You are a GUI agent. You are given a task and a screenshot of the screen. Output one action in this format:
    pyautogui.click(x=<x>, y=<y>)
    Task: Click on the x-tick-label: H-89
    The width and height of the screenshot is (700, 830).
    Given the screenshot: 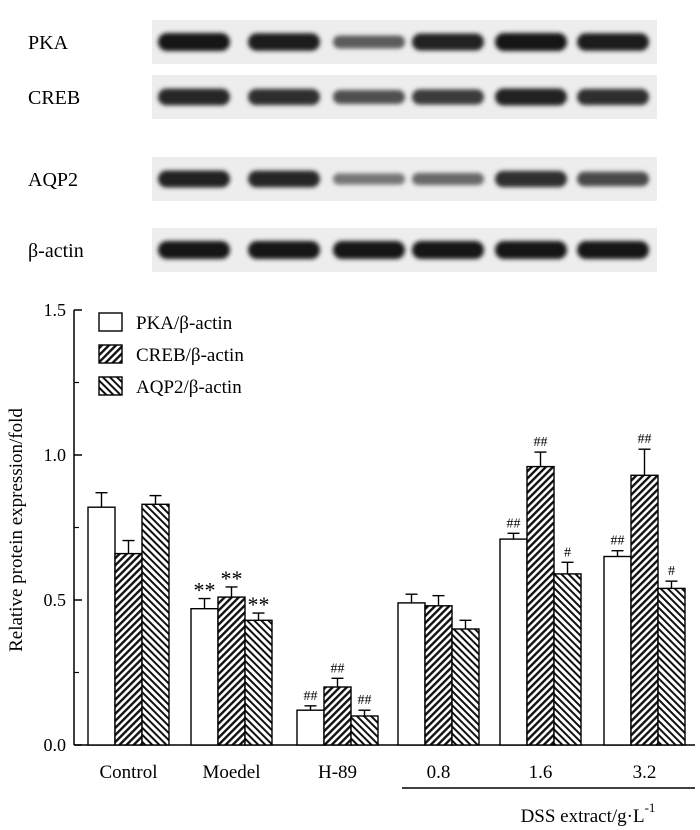 What is the action you would take?
    pyautogui.click(x=337, y=772)
    